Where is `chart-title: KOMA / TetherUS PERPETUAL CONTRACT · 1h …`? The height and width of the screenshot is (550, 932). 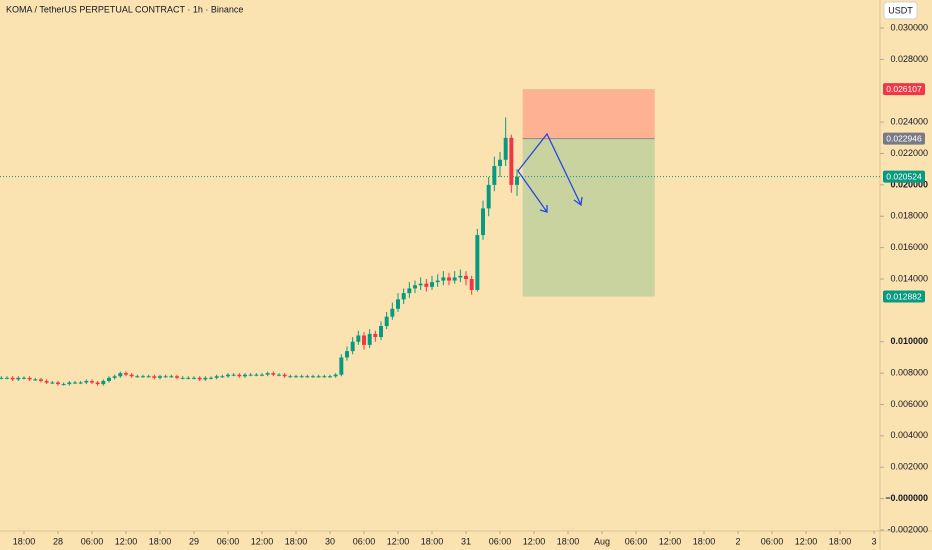
chart-title: KOMA / TetherUS PERPETUAL CONTRACT · 1h … is located at coordinates (124, 9).